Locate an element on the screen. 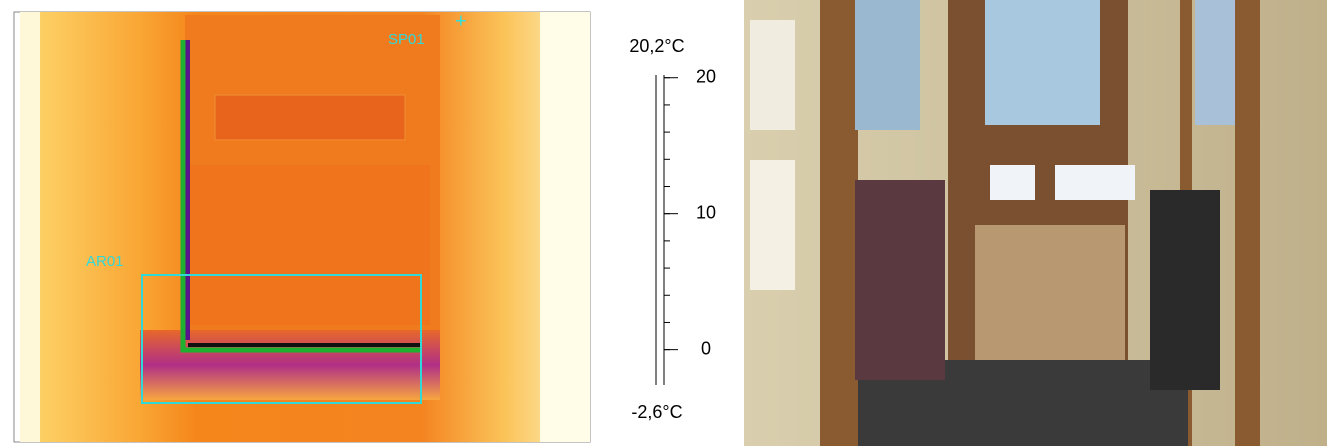 The height and width of the screenshot is (446, 1327). tick-label: 20 is located at coordinates (706, 76).